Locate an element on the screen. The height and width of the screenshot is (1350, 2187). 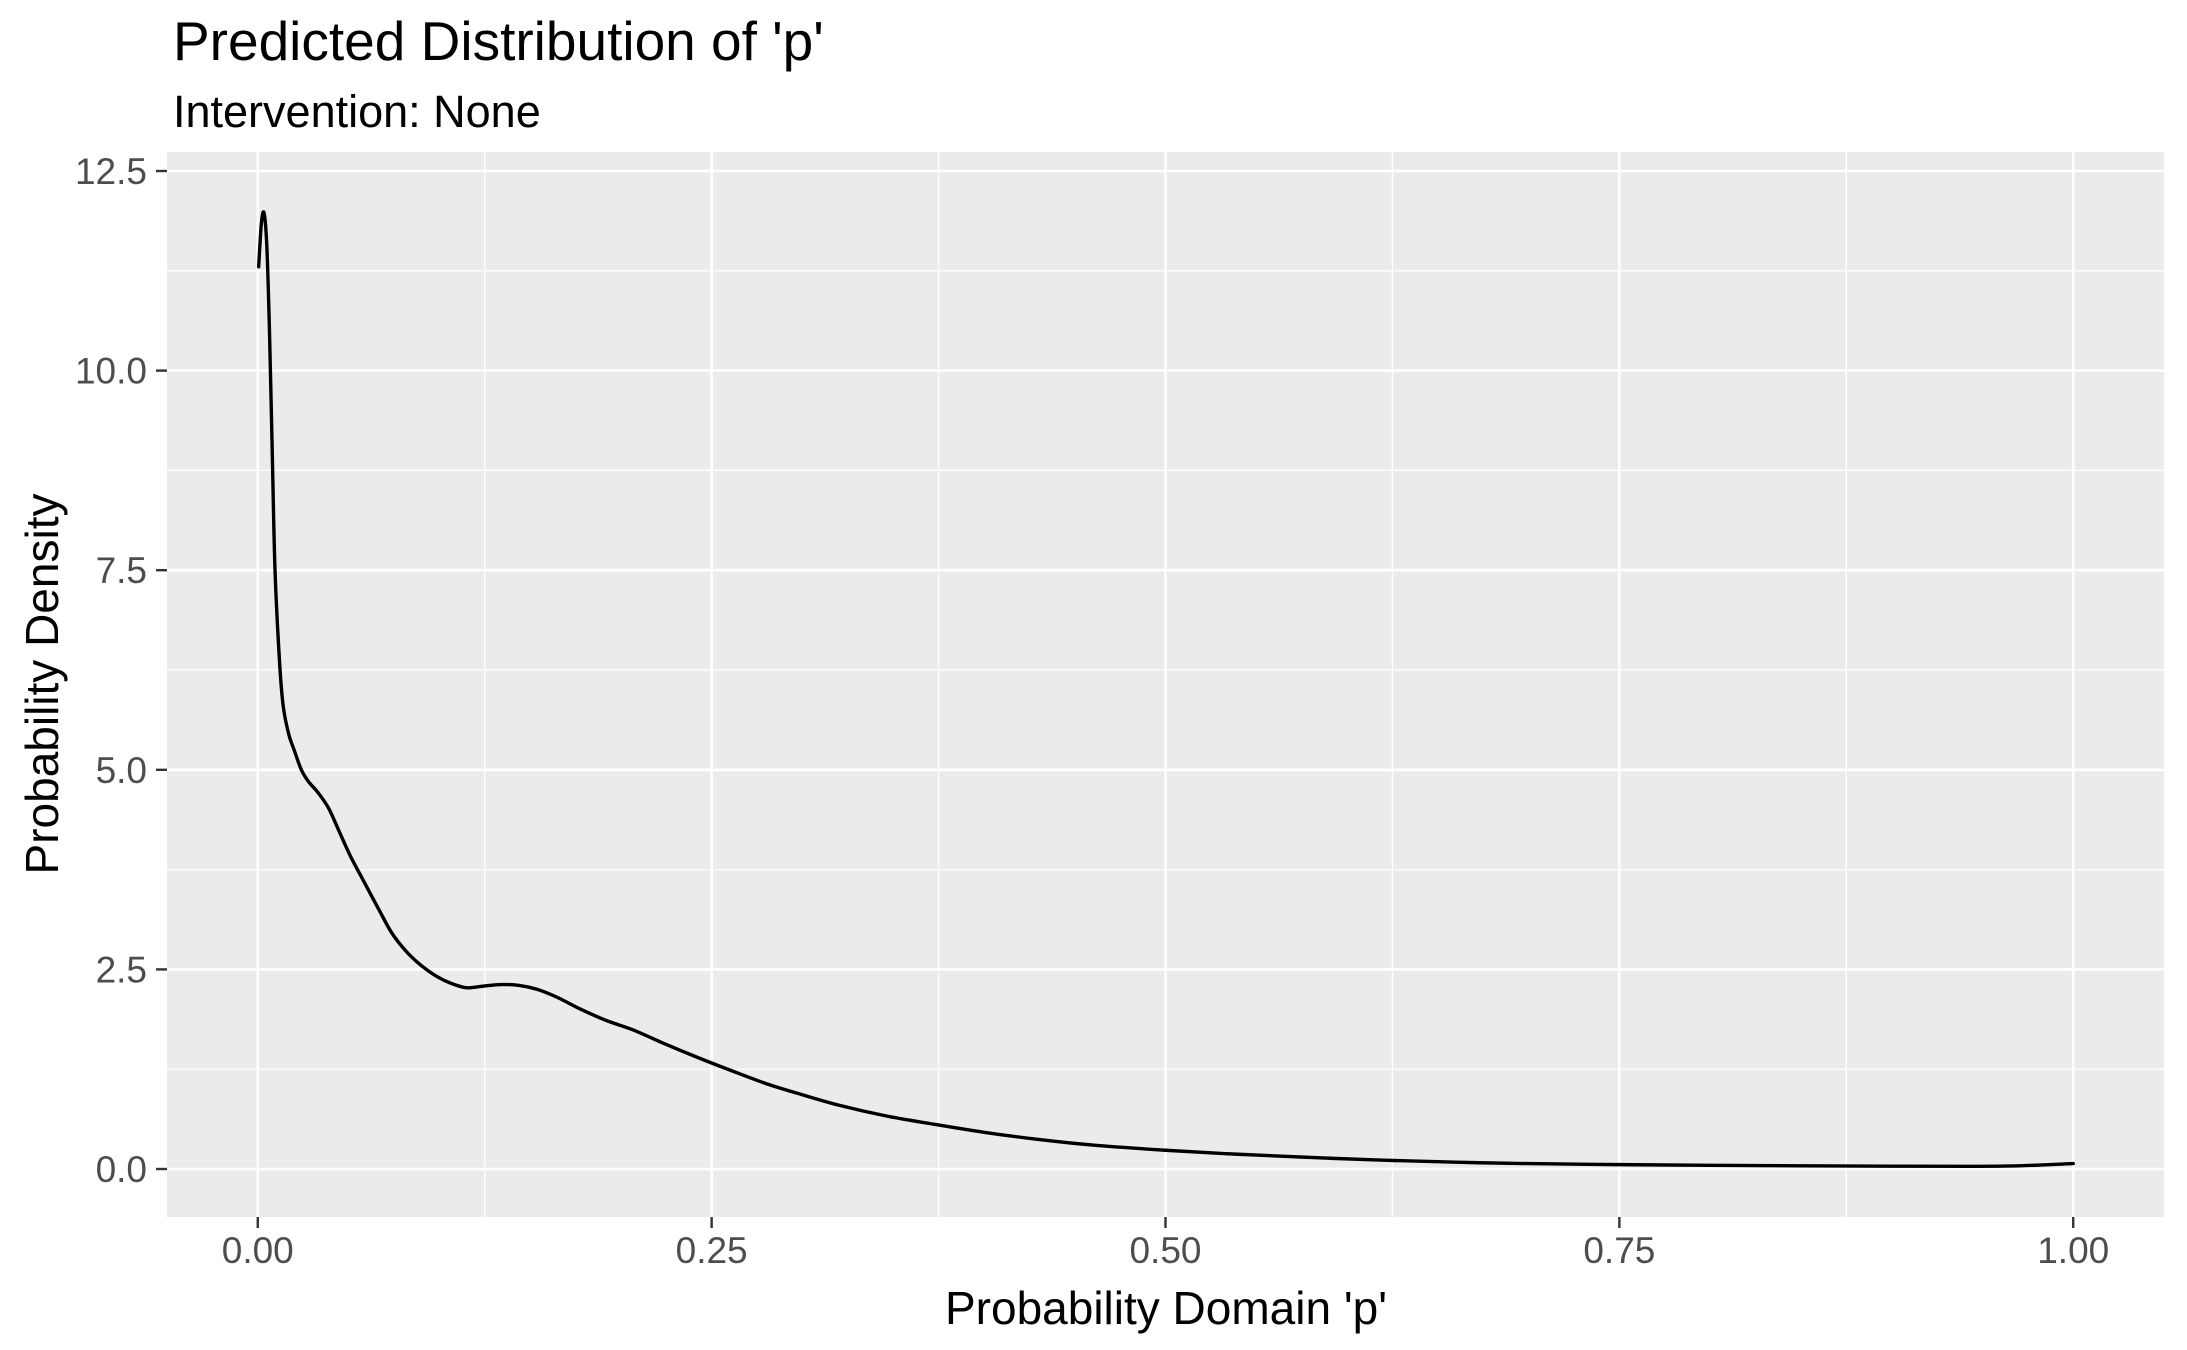
plot-subtitle: Intervention: None is located at coordinates (357, 111).